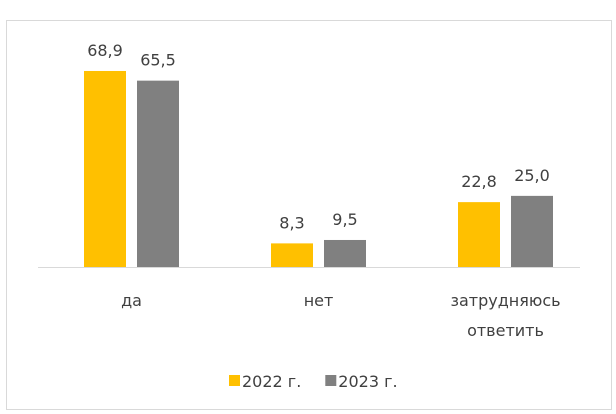 Image resolution: width=616 pixels, height=414 pixels. I want to click on x-tick-label: нет, so click(319, 300).